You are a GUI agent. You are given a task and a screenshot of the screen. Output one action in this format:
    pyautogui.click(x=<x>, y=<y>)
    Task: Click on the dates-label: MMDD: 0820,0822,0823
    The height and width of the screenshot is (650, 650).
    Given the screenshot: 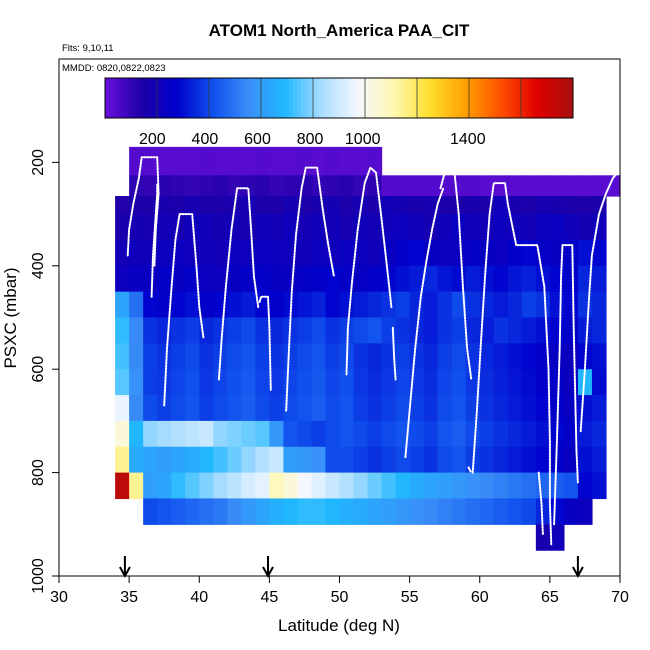 What is the action you would take?
    pyautogui.click(x=114, y=68)
    